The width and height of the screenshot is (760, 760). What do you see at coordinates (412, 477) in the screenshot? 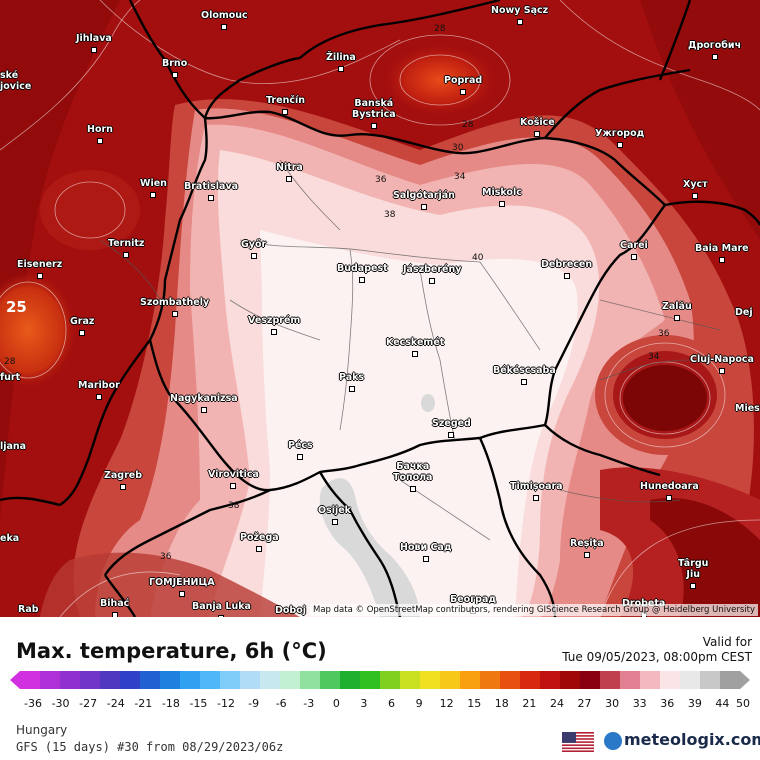
I see `city-label: Бачка Топола` at bounding box center [412, 477].